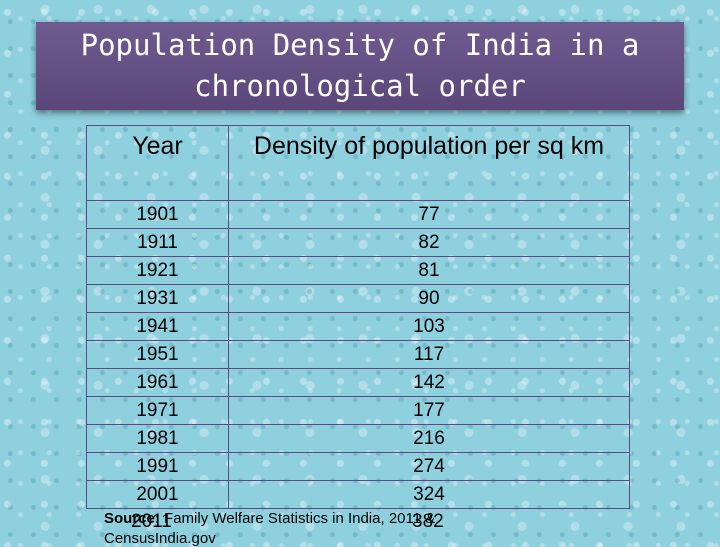 The width and height of the screenshot is (720, 547). What do you see at coordinates (160, 538) in the screenshot?
I see `source-line2: CensusIndia.gov` at bounding box center [160, 538].